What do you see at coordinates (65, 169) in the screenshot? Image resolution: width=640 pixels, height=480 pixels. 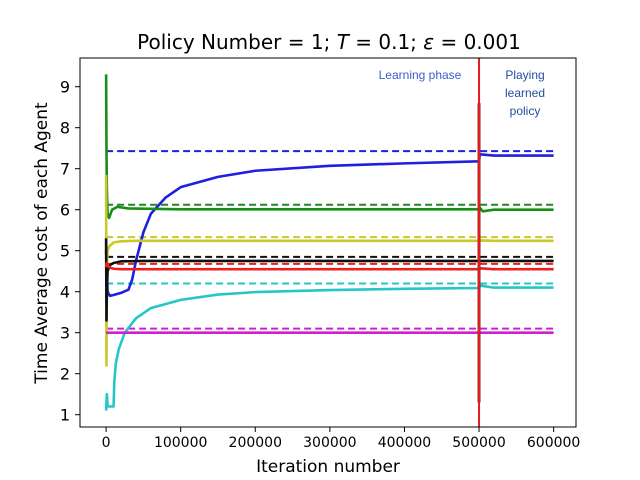 I see `y-tick-label-6: 7` at bounding box center [65, 169].